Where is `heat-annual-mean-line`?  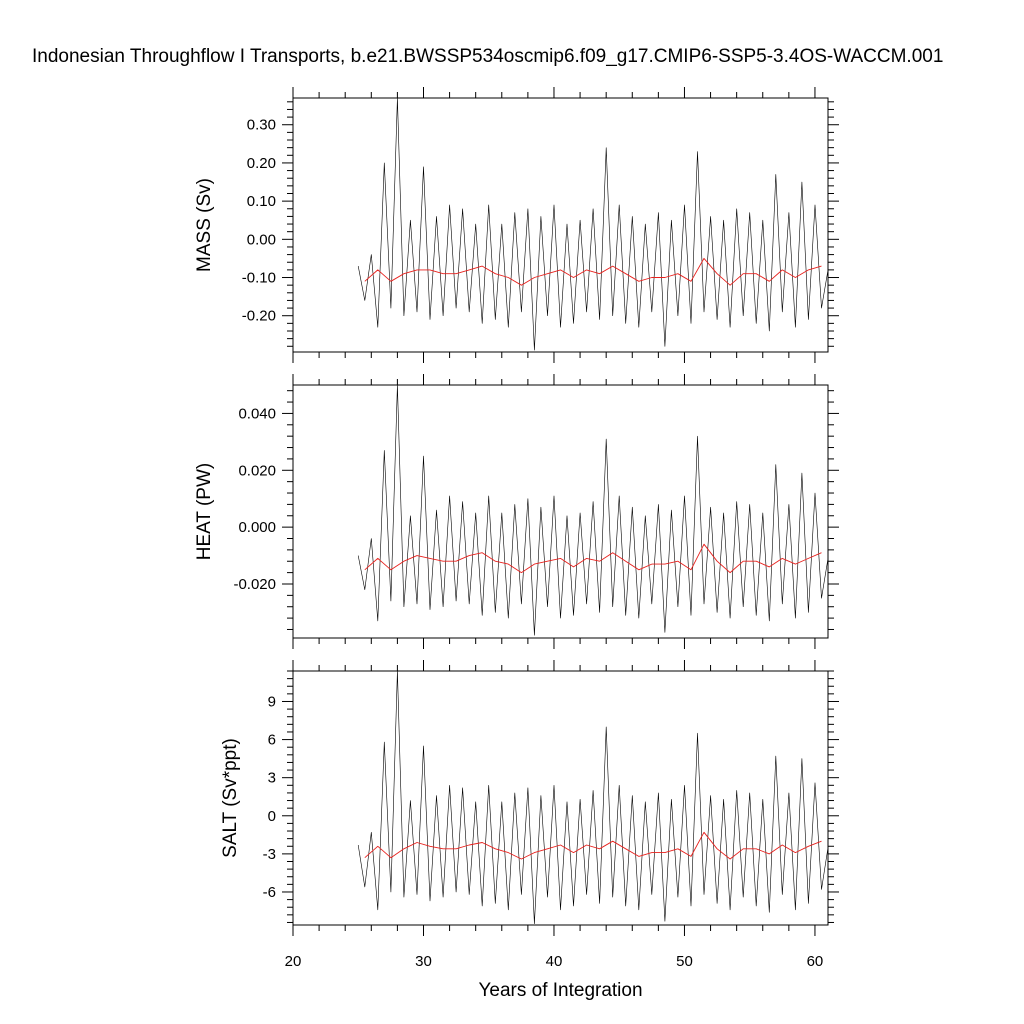 heat-annual-mean-line is located at coordinates (593, 558).